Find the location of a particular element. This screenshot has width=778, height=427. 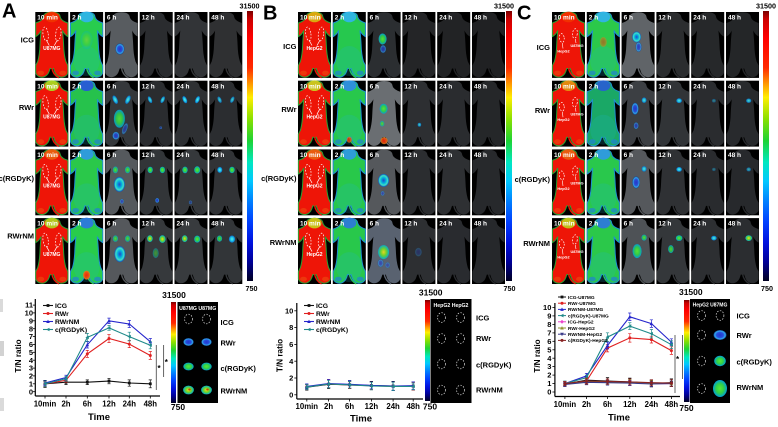

svg-text: 1 is located at coordinates (31, 383).